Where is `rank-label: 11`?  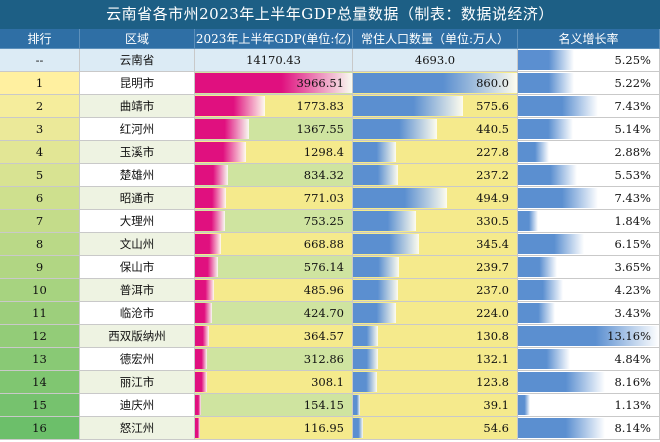 rank-label: 11 is located at coordinates (39, 313).